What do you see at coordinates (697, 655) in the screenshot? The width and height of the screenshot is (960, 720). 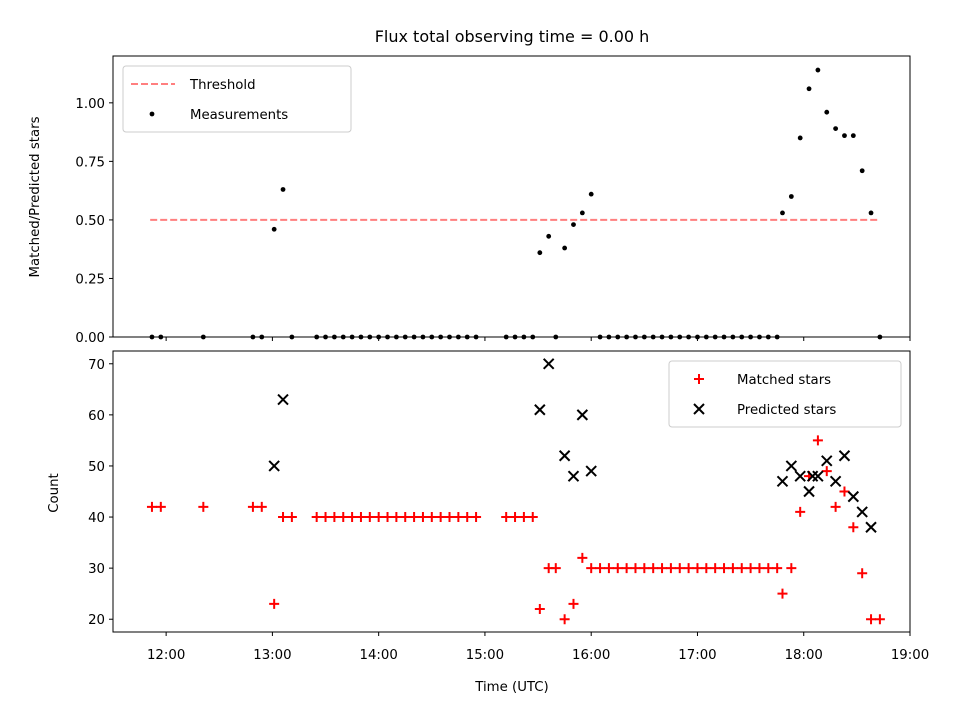 I see `bottom-x-tick-label: 17:00` at bounding box center [697, 655].